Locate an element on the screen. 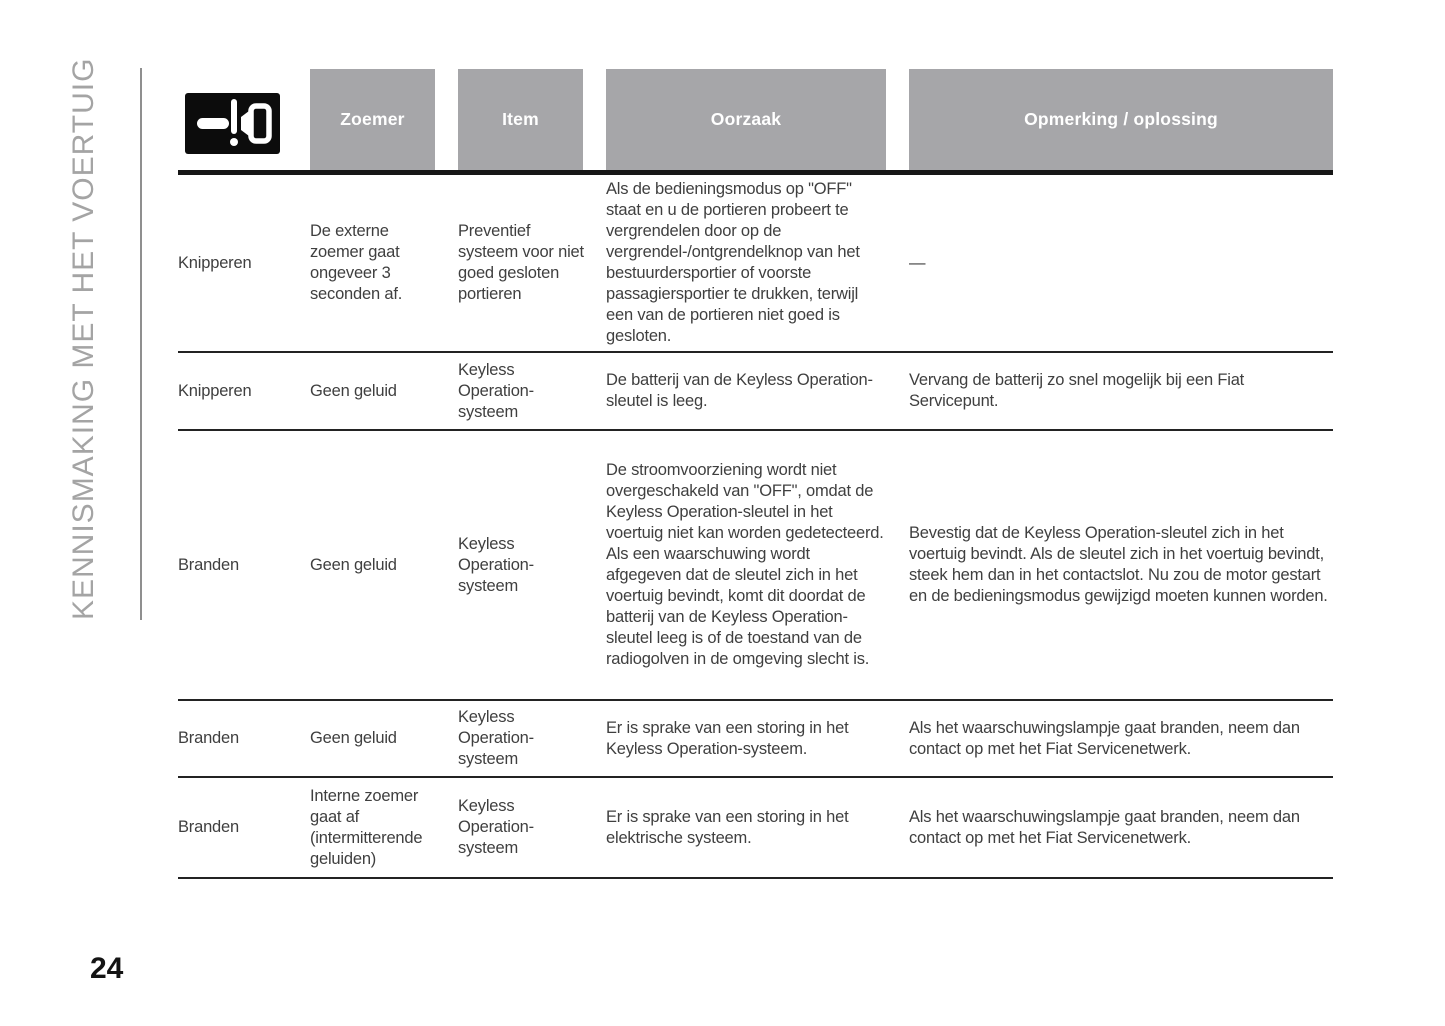 This screenshot has height=1026, width=1445. header-oorzaak: Oorzaak is located at coordinates (746, 119).